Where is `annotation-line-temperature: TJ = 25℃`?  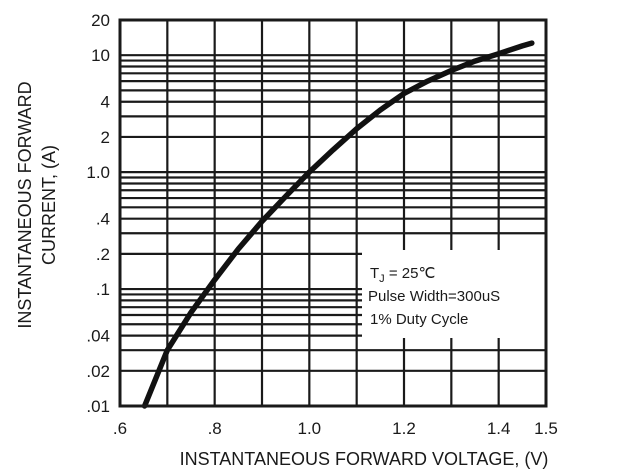
annotation-line-temperature: TJ = 25℃ is located at coordinates (402, 275).